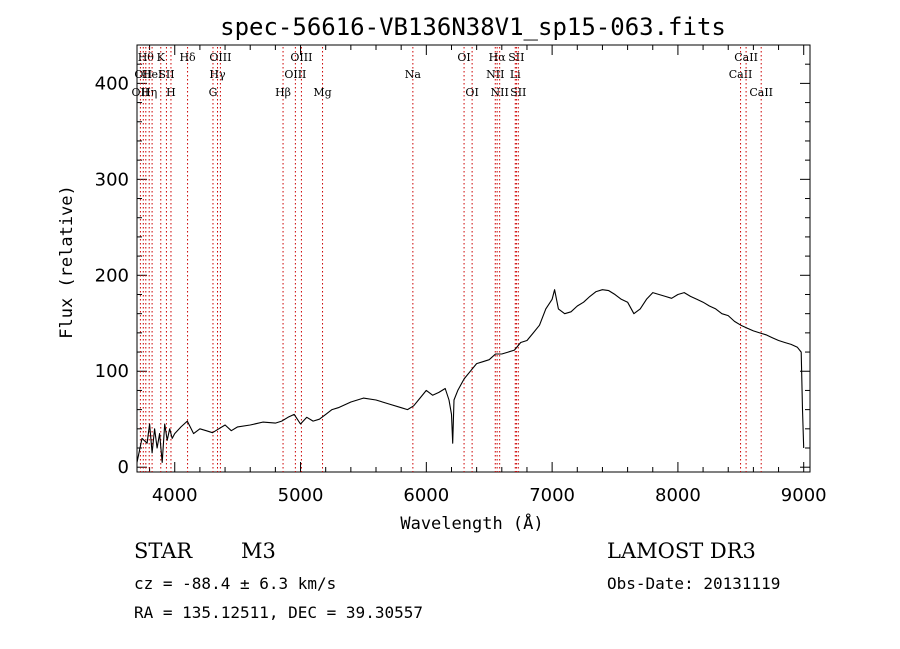 The width and height of the screenshot is (900, 649). I want to click on spectral-line-label: HeI, so click(152, 74).